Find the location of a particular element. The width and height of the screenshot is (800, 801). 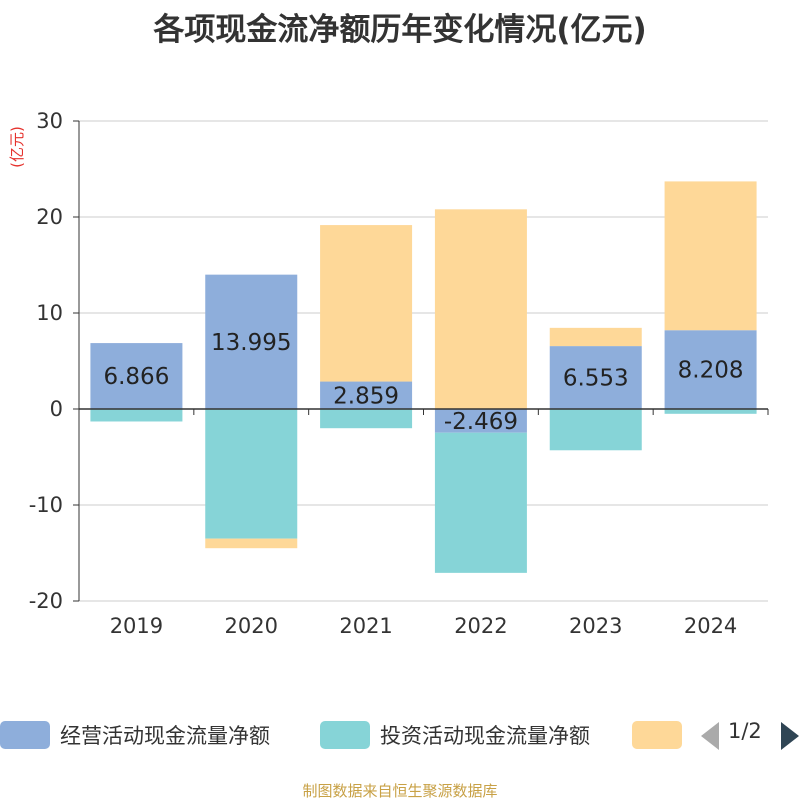

legend: 经营活动现金流量净额 投资活动现金流量净额 is located at coordinates (400, 736).